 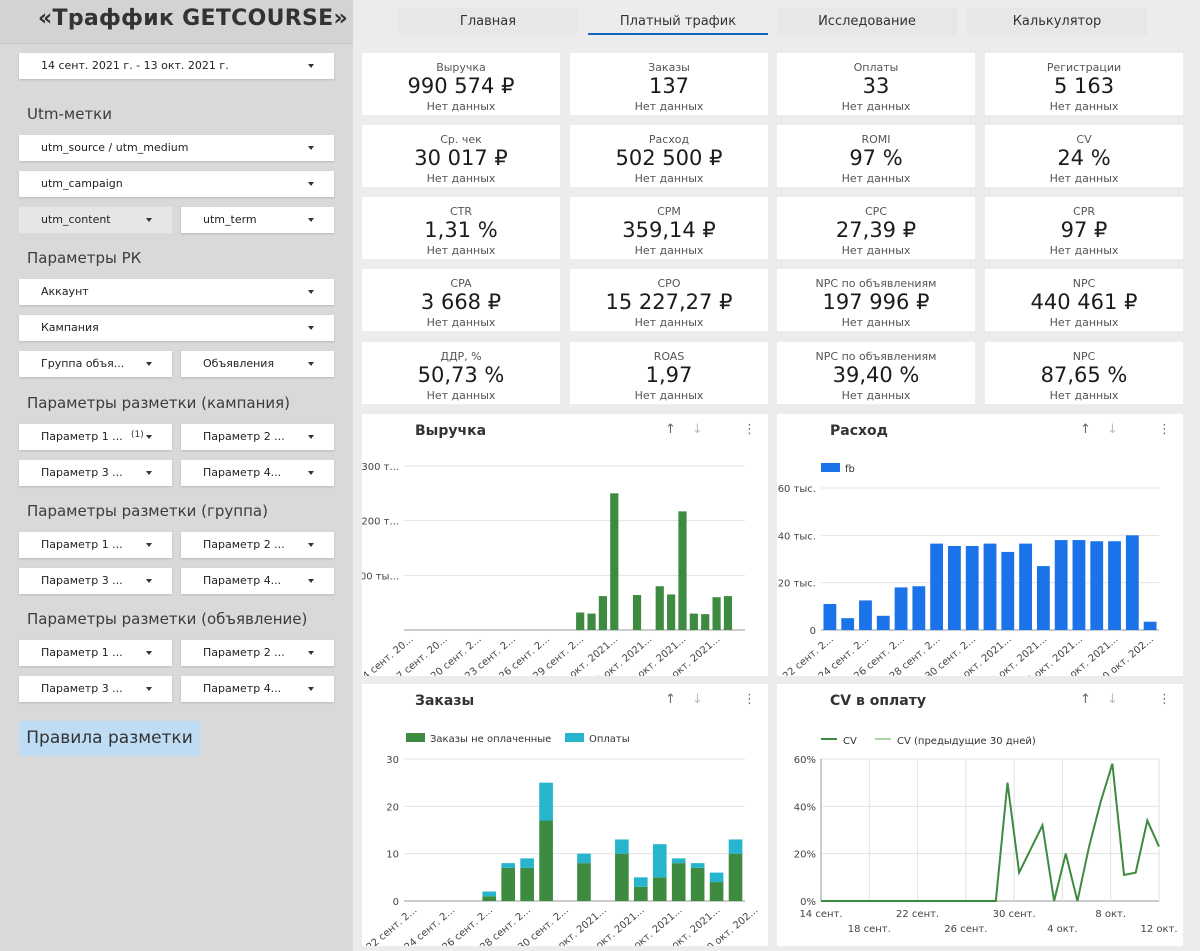 What do you see at coordinates (109, 738) in the screenshot?
I see `markup-rules-button: Правила разметки` at bounding box center [109, 738].